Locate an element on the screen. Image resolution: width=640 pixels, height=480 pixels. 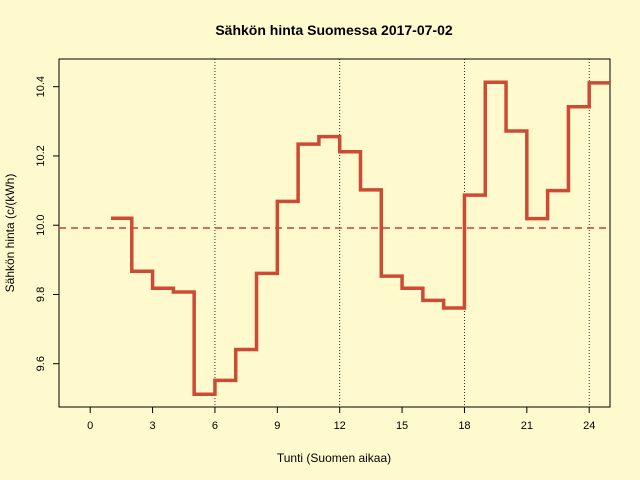
x-tick-label-21: 21 is located at coordinates (527, 426).